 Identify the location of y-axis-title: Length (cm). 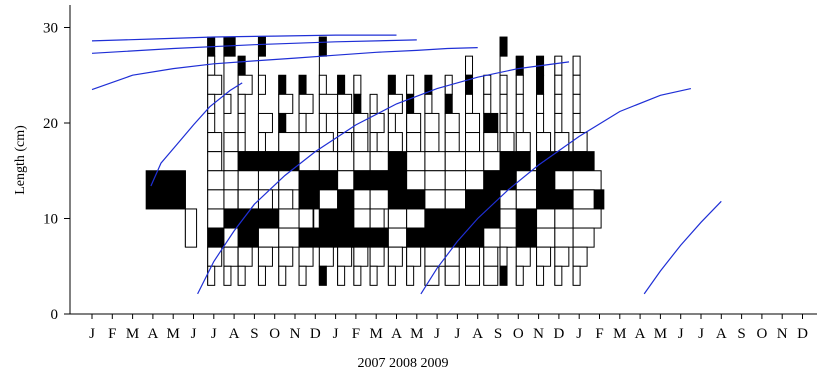
(20, 160).